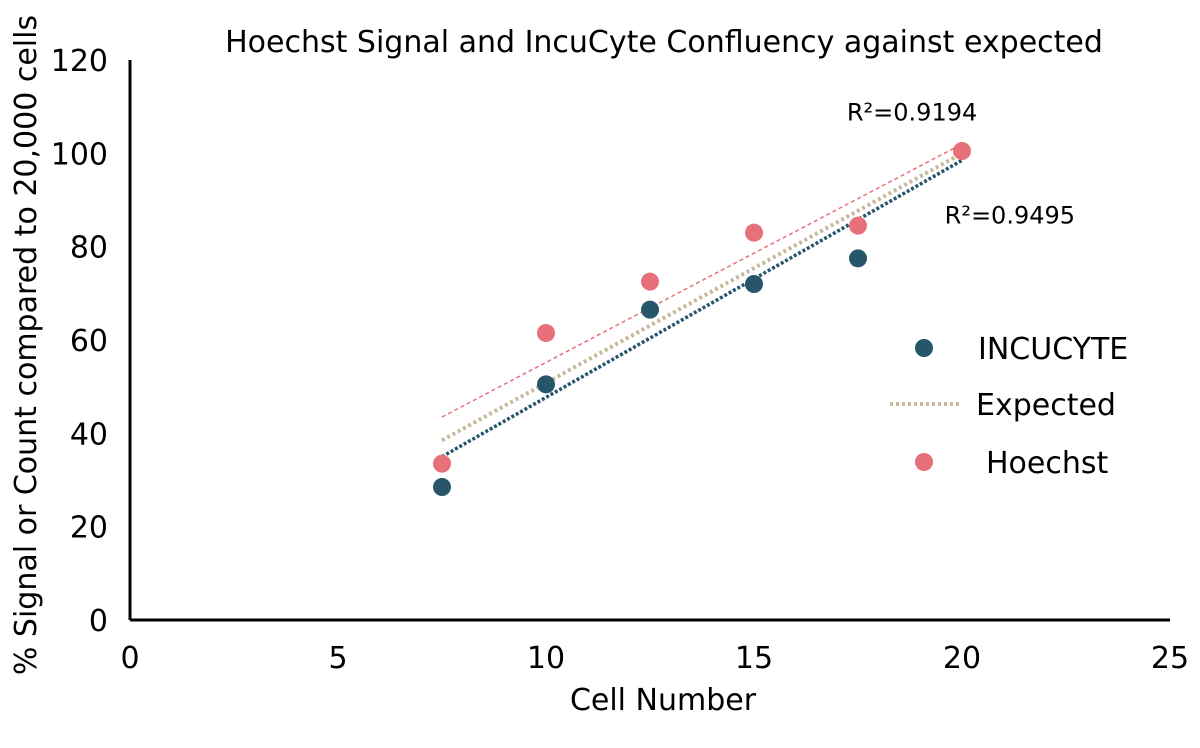 The image size is (1200, 748). What do you see at coordinates (912, 113) in the screenshot?
I see `r-squared-annotation: R²=0.9194` at bounding box center [912, 113].